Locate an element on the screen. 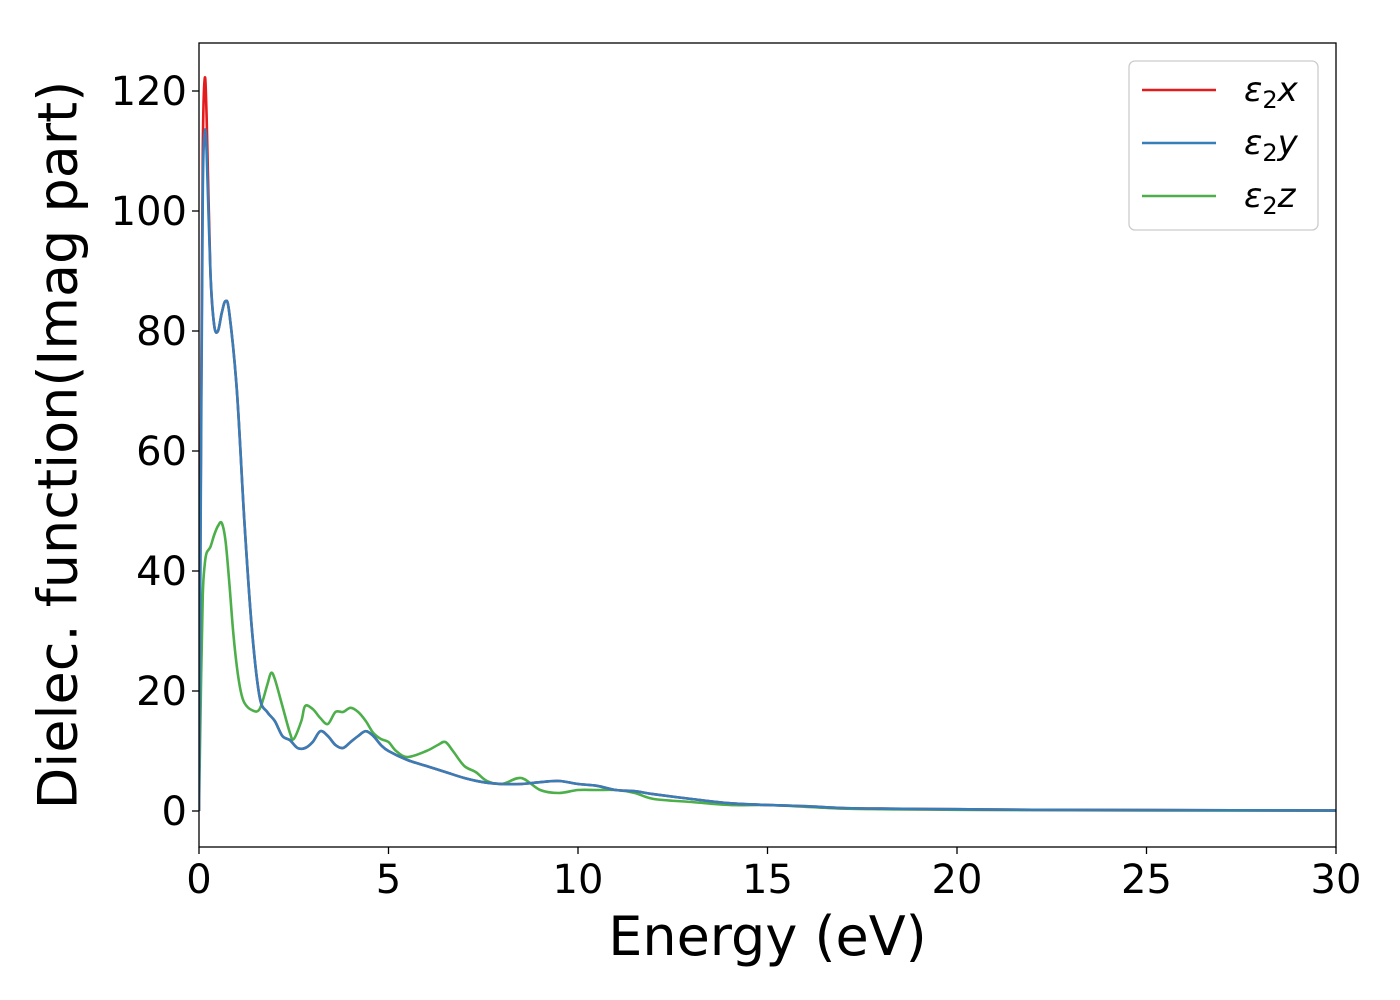 This screenshot has width=1400, height=1000. x-tick-label: 15 is located at coordinates (767, 880).